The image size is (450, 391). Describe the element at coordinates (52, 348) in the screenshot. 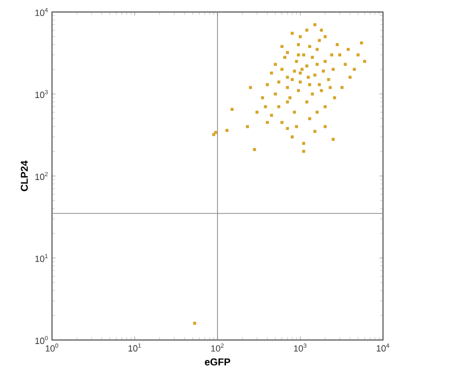

I see `x-tick-label: 10$^{0}$` at that location.